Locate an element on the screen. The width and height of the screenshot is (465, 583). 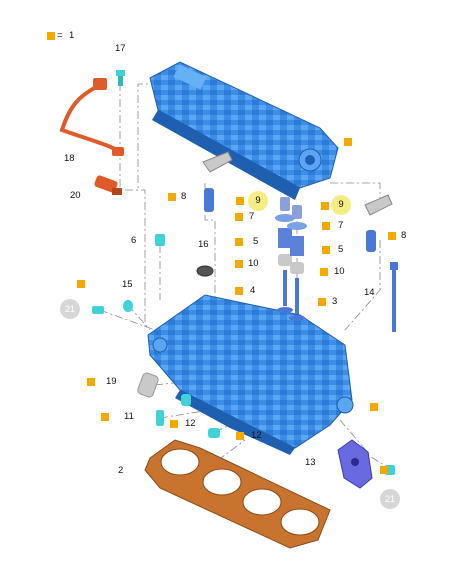
marker-12-lower is located at coordinates (240, 436).